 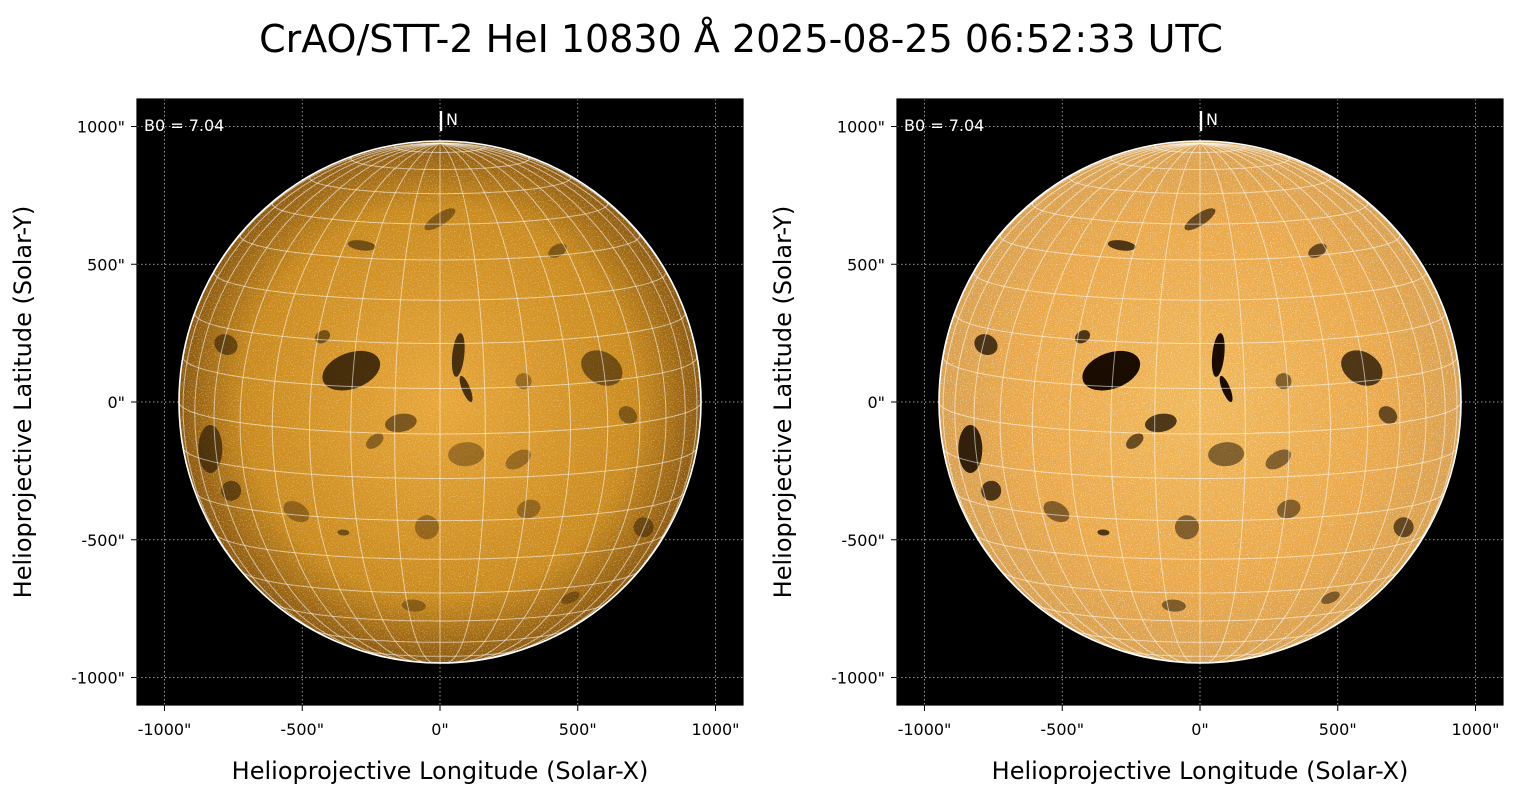 What do you see at coordinates (1062, 729) in the screenshot?
I see `x-tick-label: -500"` at bounding box center [1062, 729].